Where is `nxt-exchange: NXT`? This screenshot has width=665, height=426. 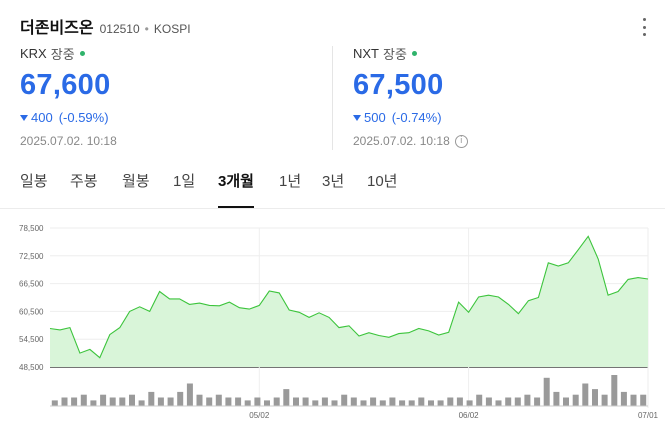
nxt-exchange: NXT is located at coordinates (366, 53).